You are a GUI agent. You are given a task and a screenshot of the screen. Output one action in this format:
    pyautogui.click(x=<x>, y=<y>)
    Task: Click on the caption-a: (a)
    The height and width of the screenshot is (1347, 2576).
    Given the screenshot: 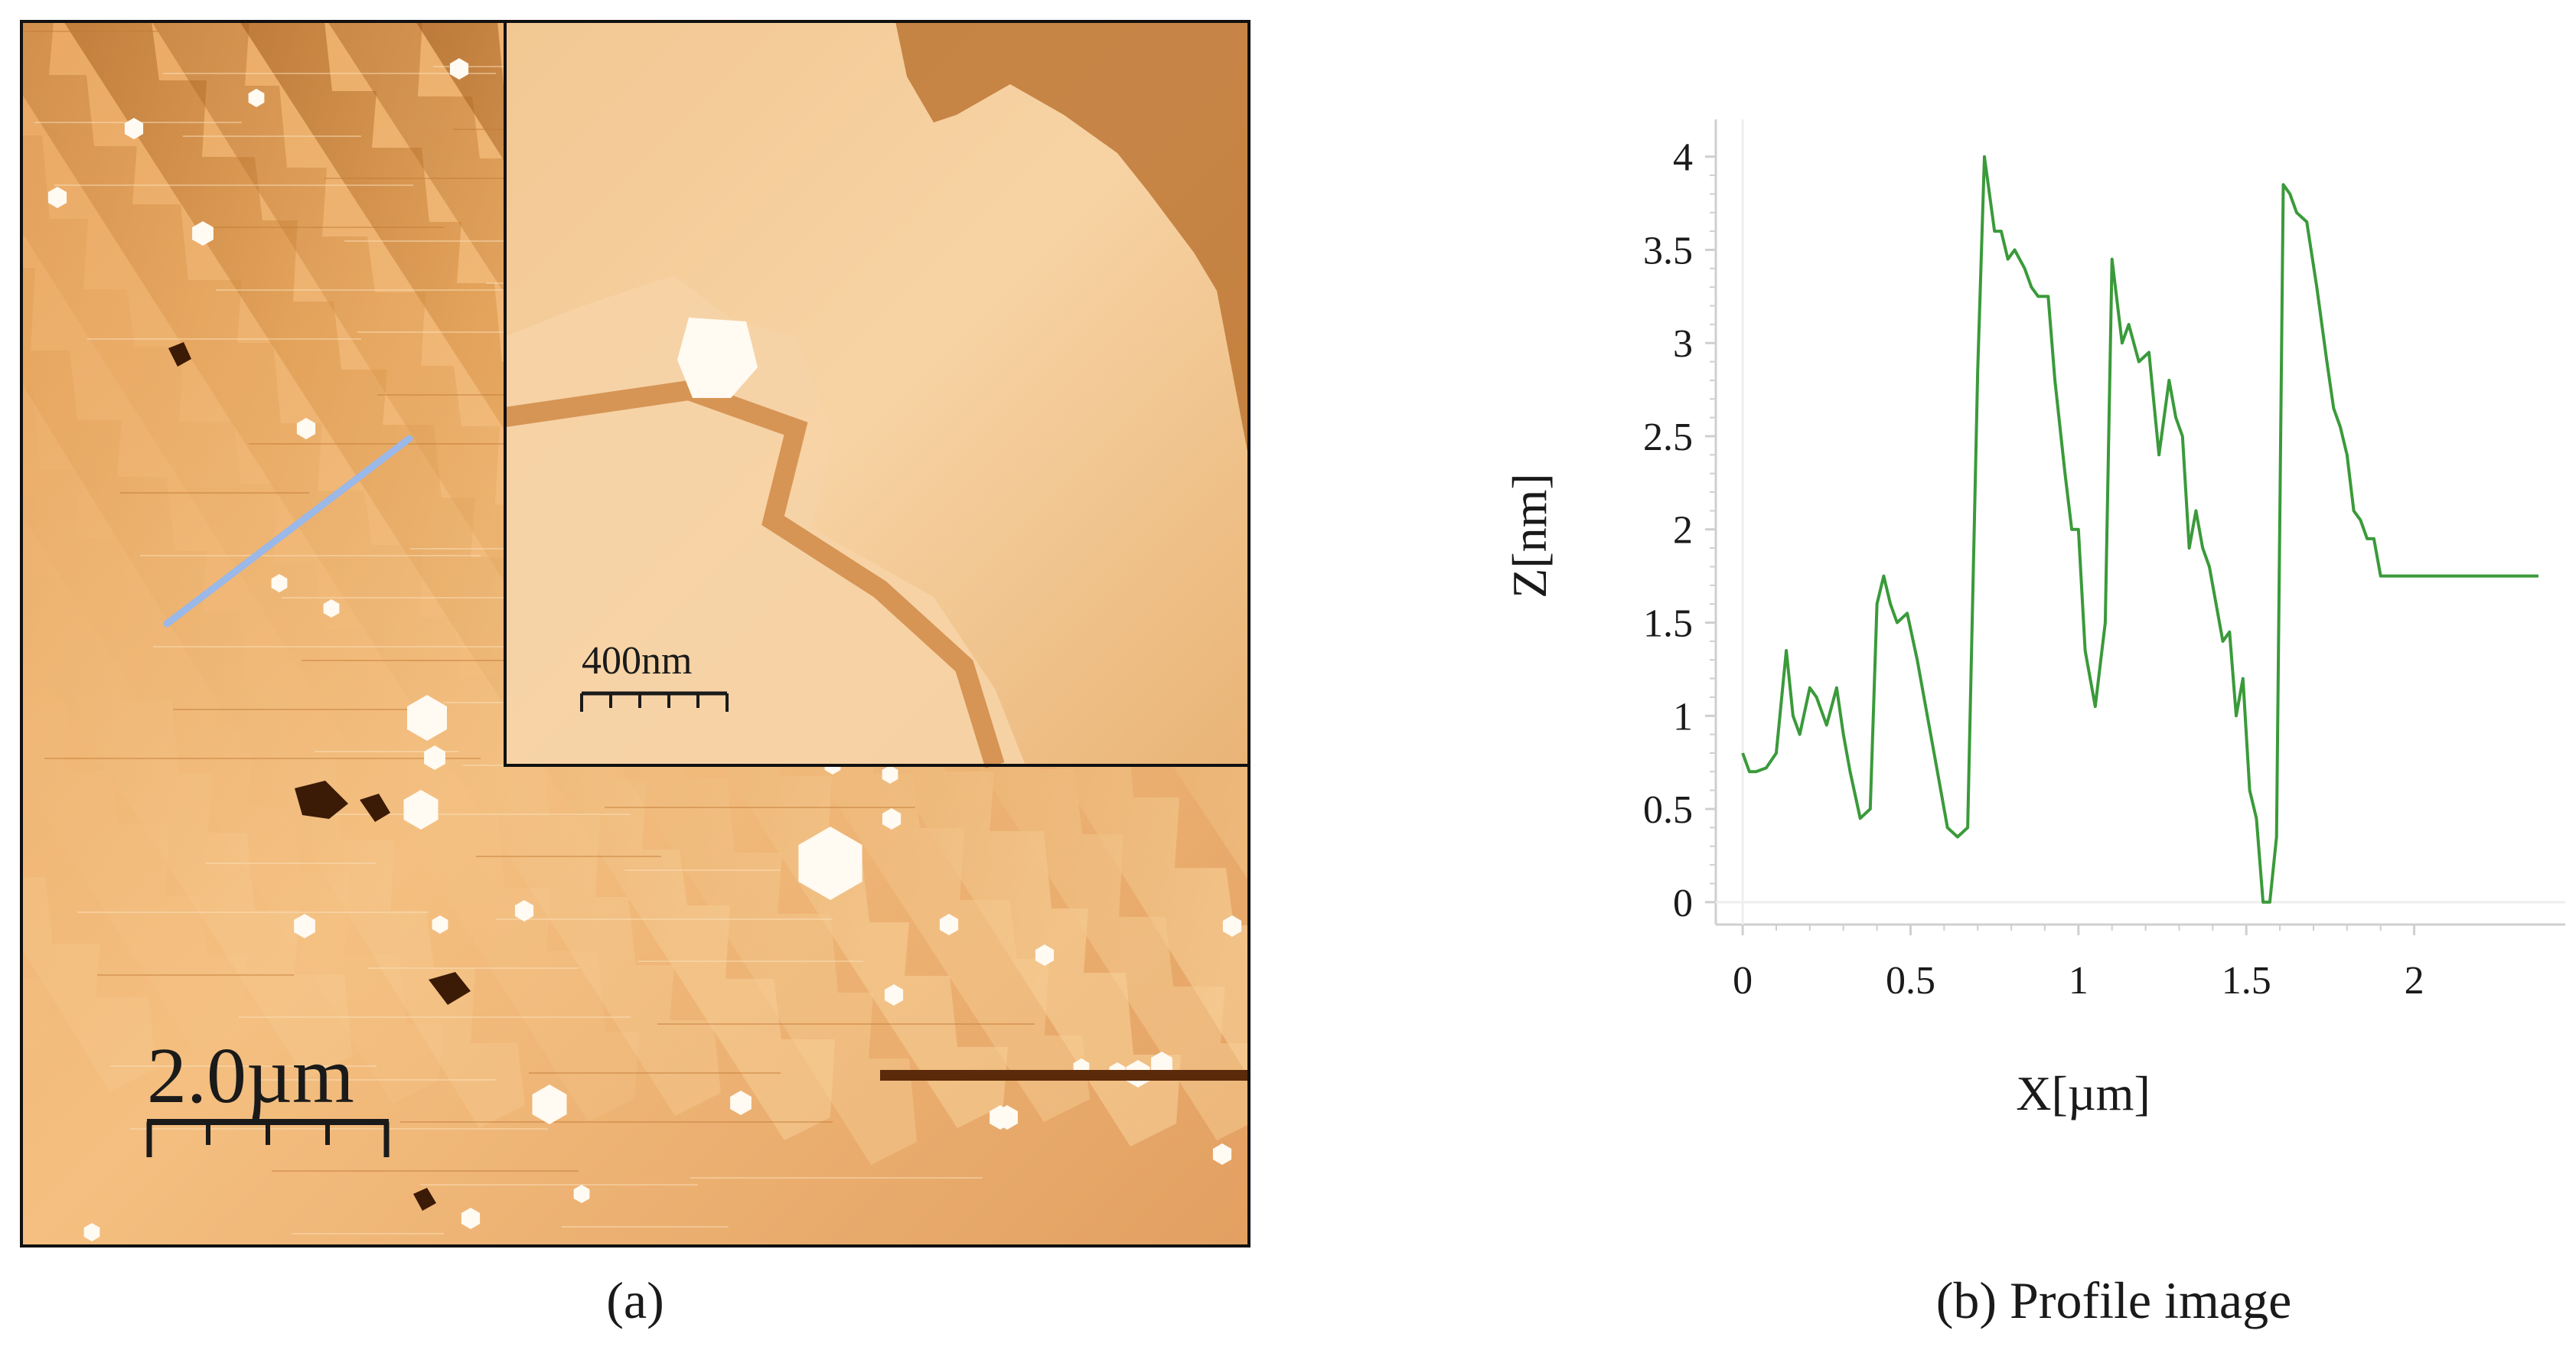 What is the action you would take?
    pyautogui.click(x=635, y=1300)
    